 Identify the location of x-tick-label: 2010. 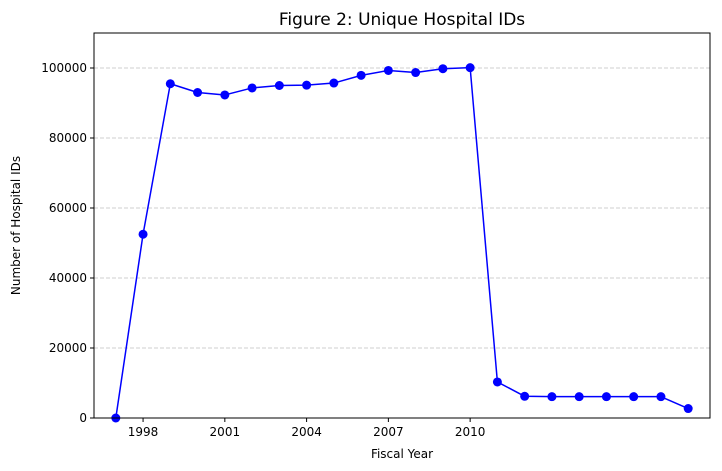
(470, 432).